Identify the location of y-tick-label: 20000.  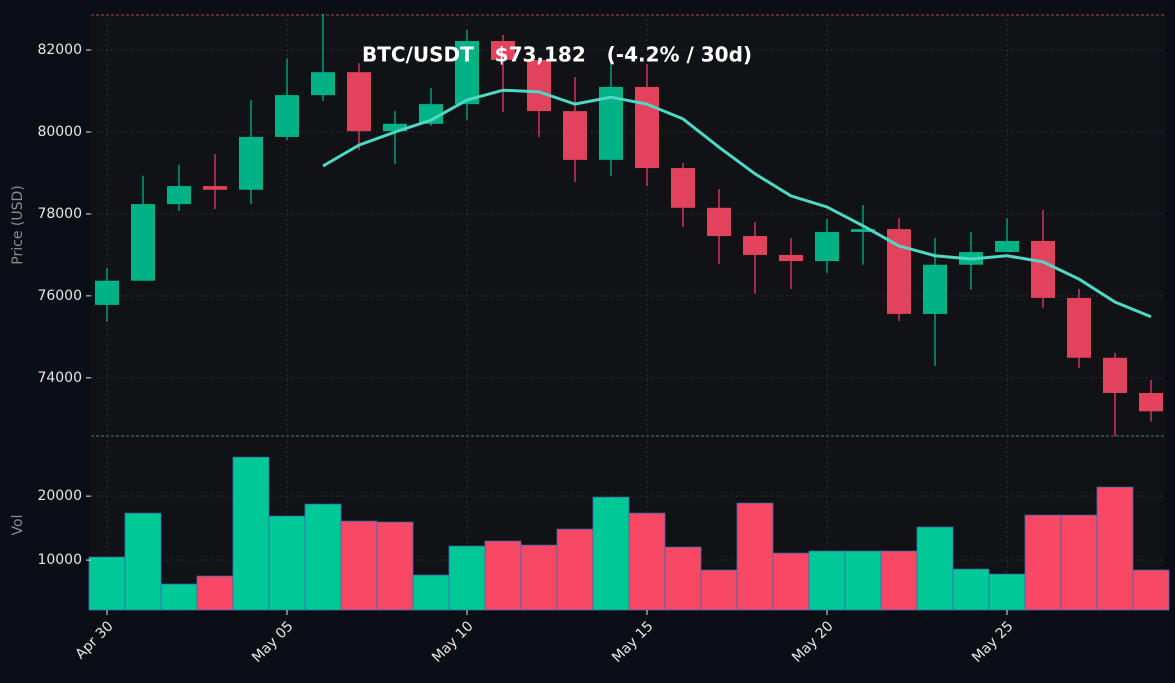
(59, 496).